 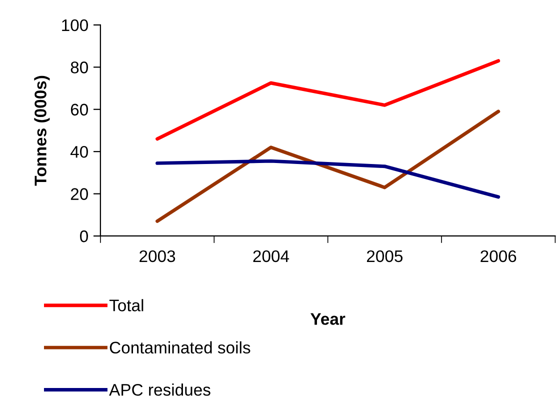 What do you see at coordinates (75, 25) in the screenshot?
I see `y-tick-label: 100` at bounding box center [75, 25].